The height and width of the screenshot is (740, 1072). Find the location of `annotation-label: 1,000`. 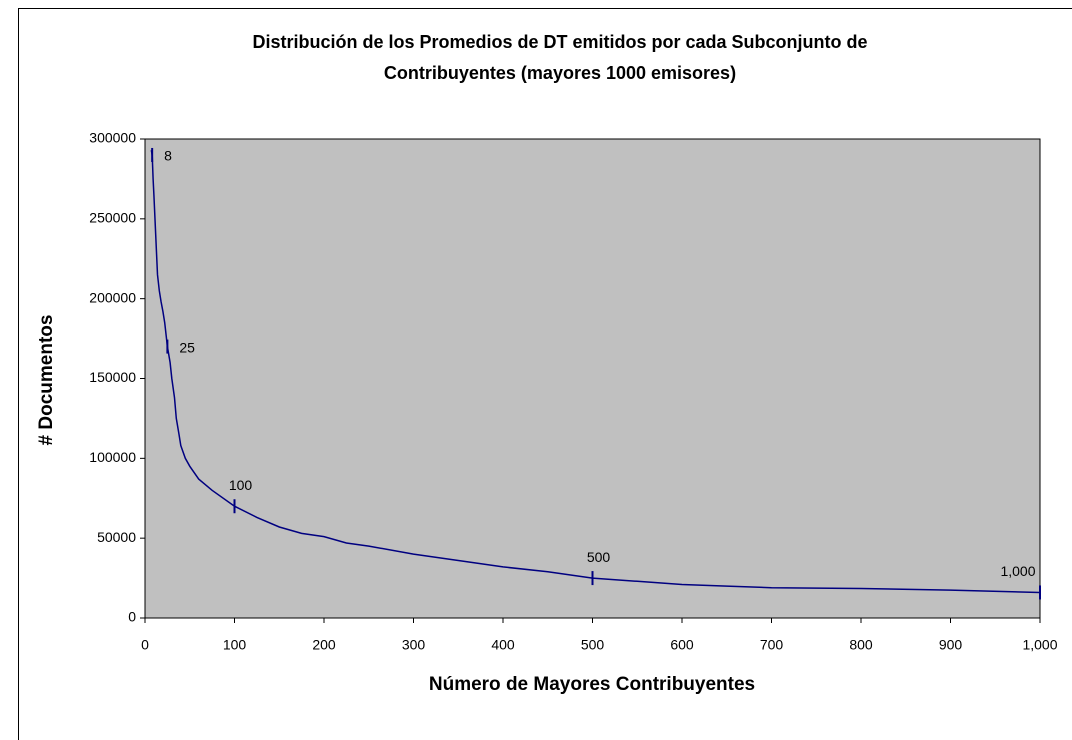

annotation-label: 1,000 is located at coordinates (1017, 571).